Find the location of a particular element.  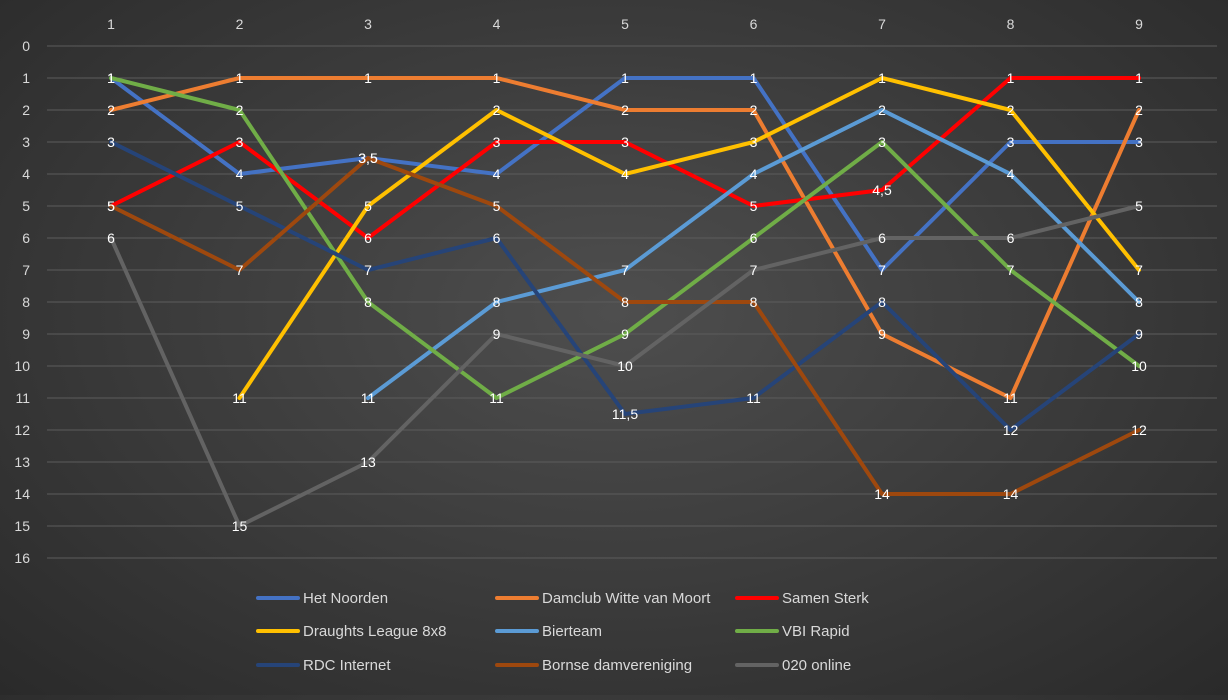

legend-item: Damclub Witte van Moort is located at coordinates (603, 598).